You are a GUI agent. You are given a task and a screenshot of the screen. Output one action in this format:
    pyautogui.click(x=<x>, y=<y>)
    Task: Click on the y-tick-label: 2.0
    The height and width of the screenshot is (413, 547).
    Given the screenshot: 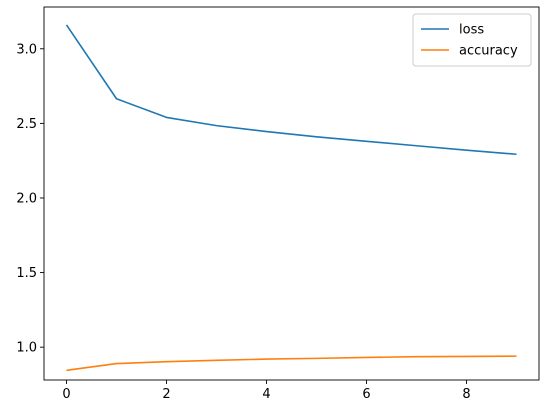 What is the action you would take?
    pyautogui.click(x=26, y=198)
    